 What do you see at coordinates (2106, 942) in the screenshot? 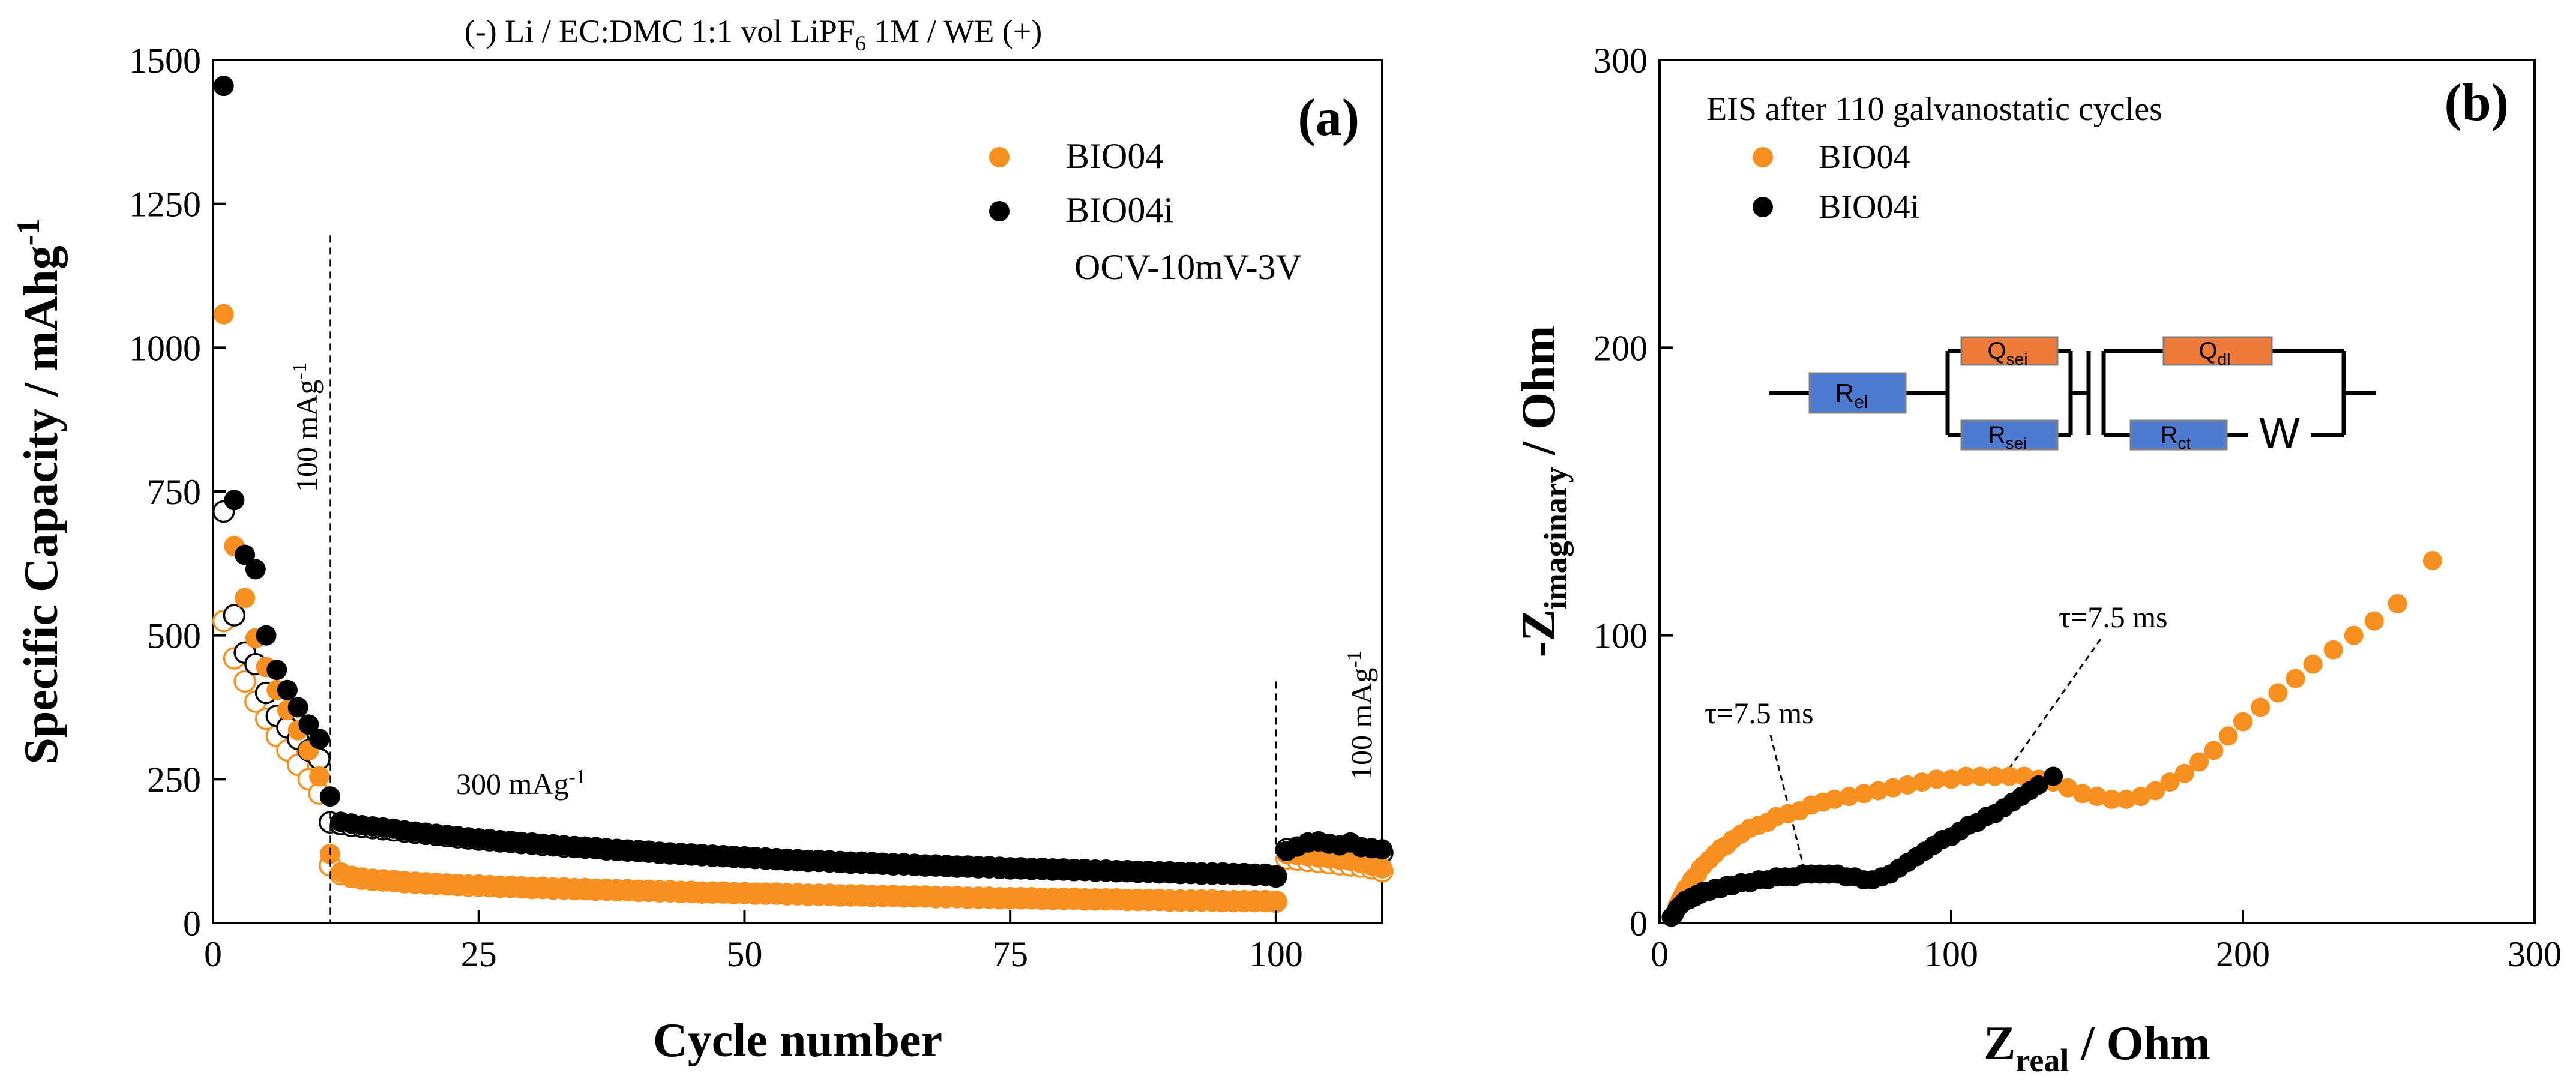
I see `panel-b-x-ticks: 0 100 200 300` at bounding box center [2106, 942].